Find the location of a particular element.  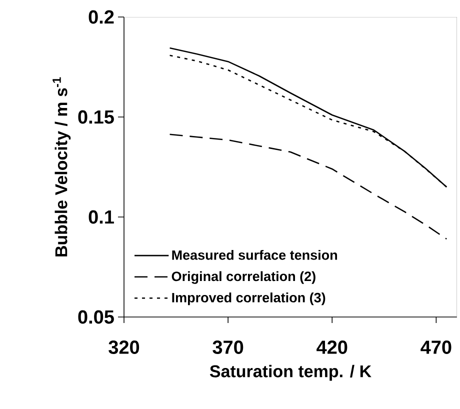

x-tick-label: 420 is located at coordinates (332, 347).